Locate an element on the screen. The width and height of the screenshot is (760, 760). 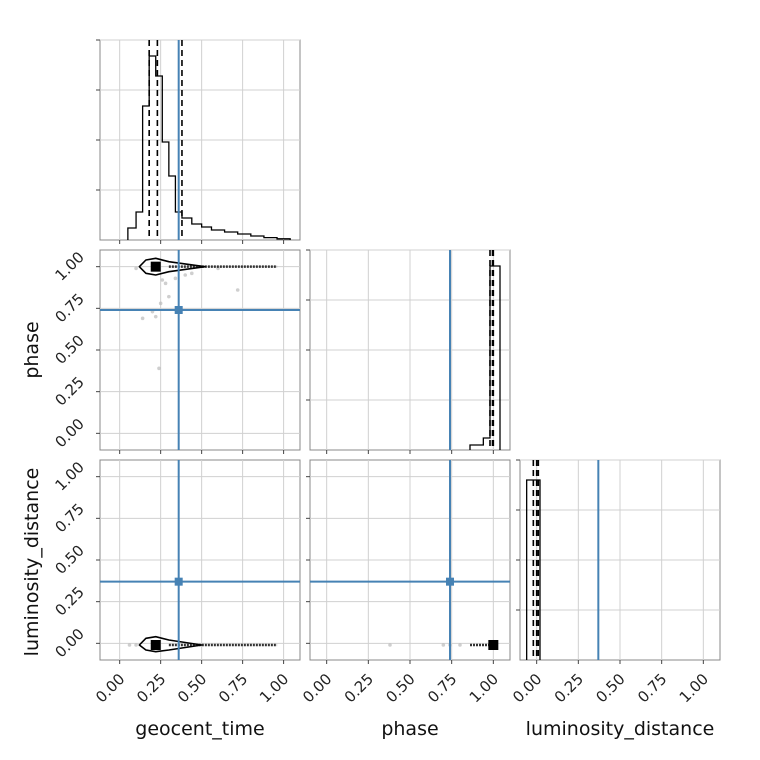
luminosity-distance-hist-xtick-label-1: 0.25 is located at coordinates (569, 688).